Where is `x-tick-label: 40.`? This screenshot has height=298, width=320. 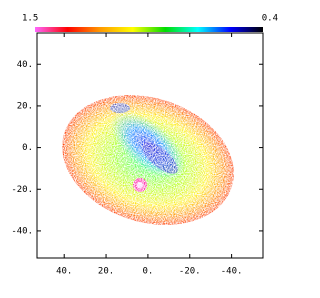
x-tick-label: 40. is located at coordinates (64, 272).